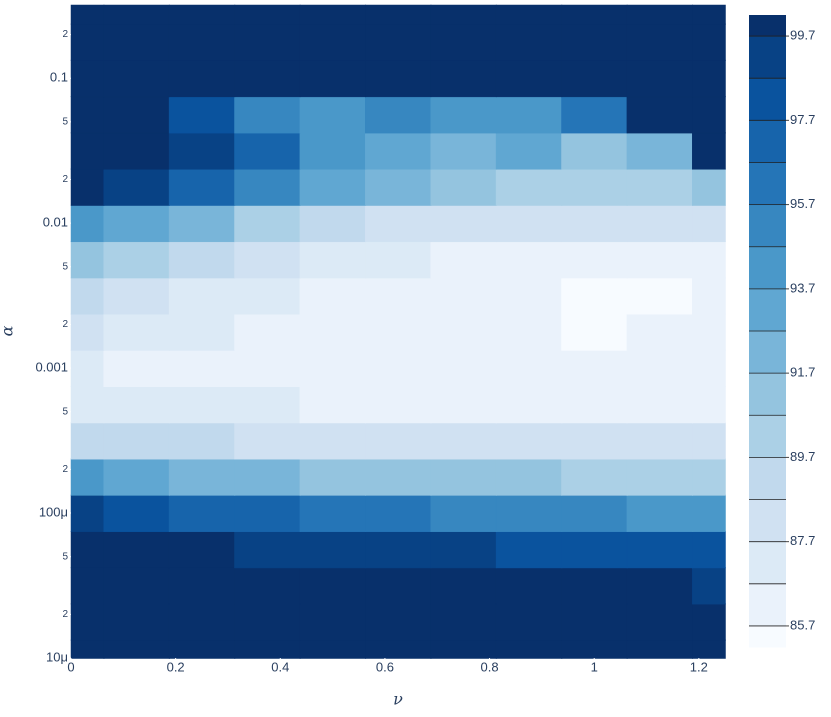 The image size is (831, 717). Describe the element at coordinates (802, 35) in the screenshot. I see `colorbar-tick-label: 99.7` at that location.